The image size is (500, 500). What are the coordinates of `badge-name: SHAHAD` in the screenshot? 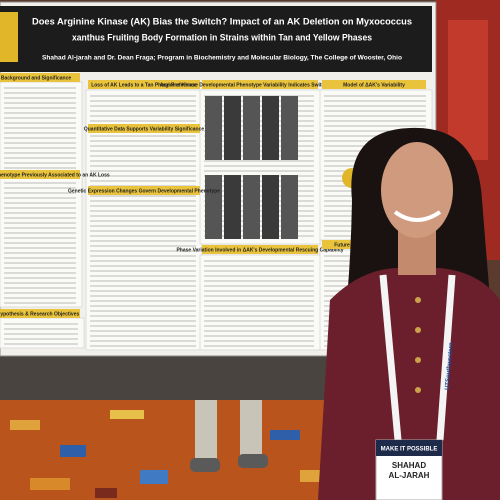 It's located at (409, 465).